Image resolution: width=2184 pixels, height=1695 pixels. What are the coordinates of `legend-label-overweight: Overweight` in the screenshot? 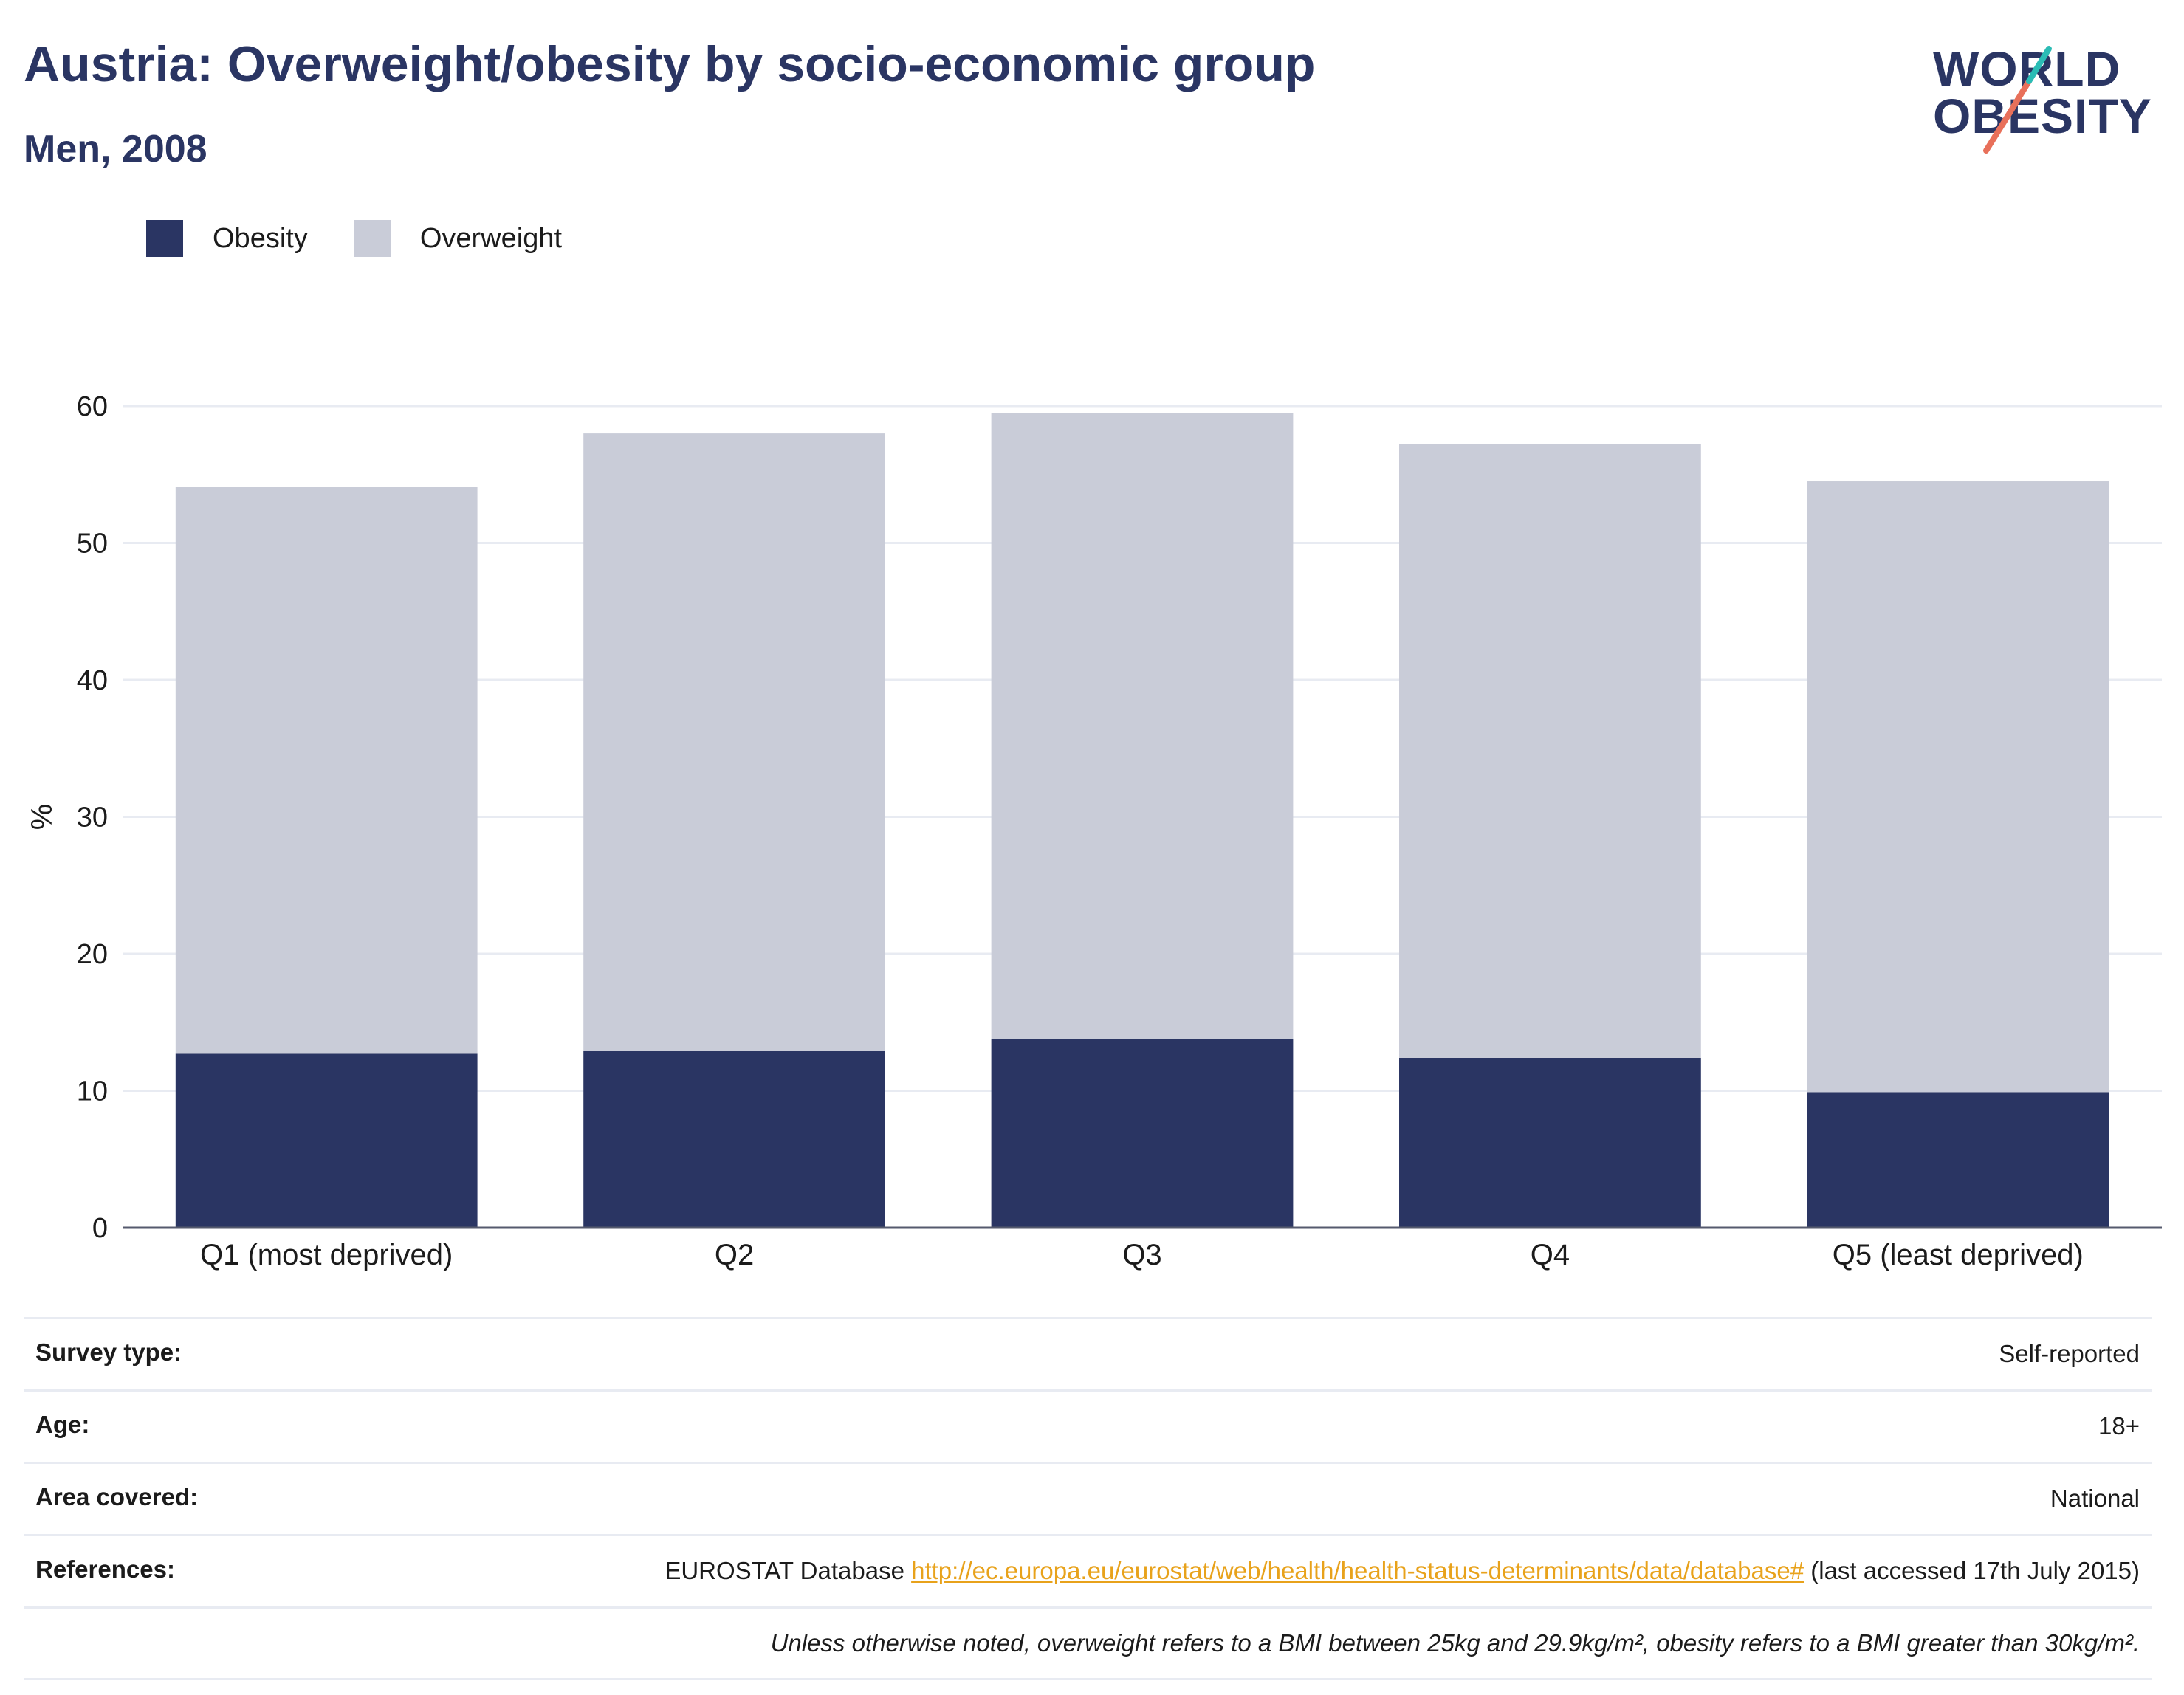 It's located at (491, 238).